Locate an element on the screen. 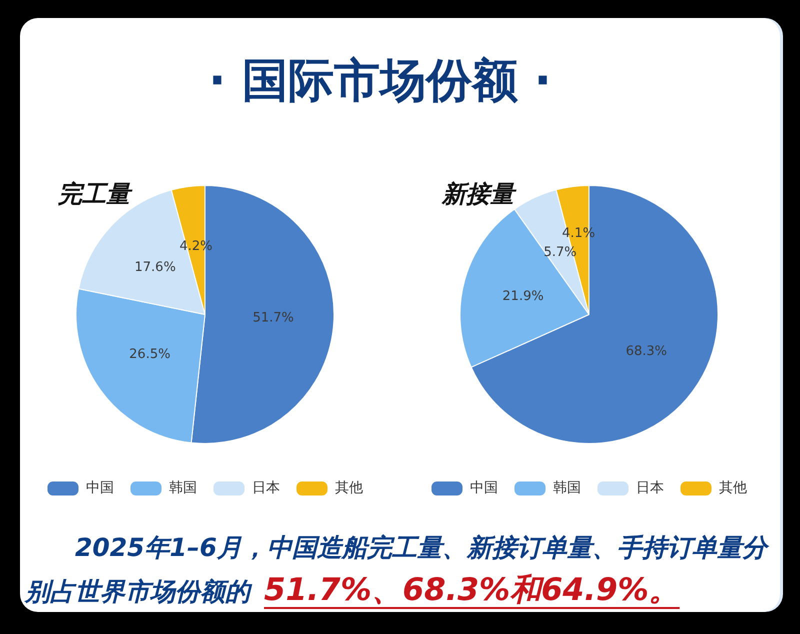 This screenshot has width=800, height=634. text: 51.7%、68.3%和64.9%。 is located at coordinates (472, 590).